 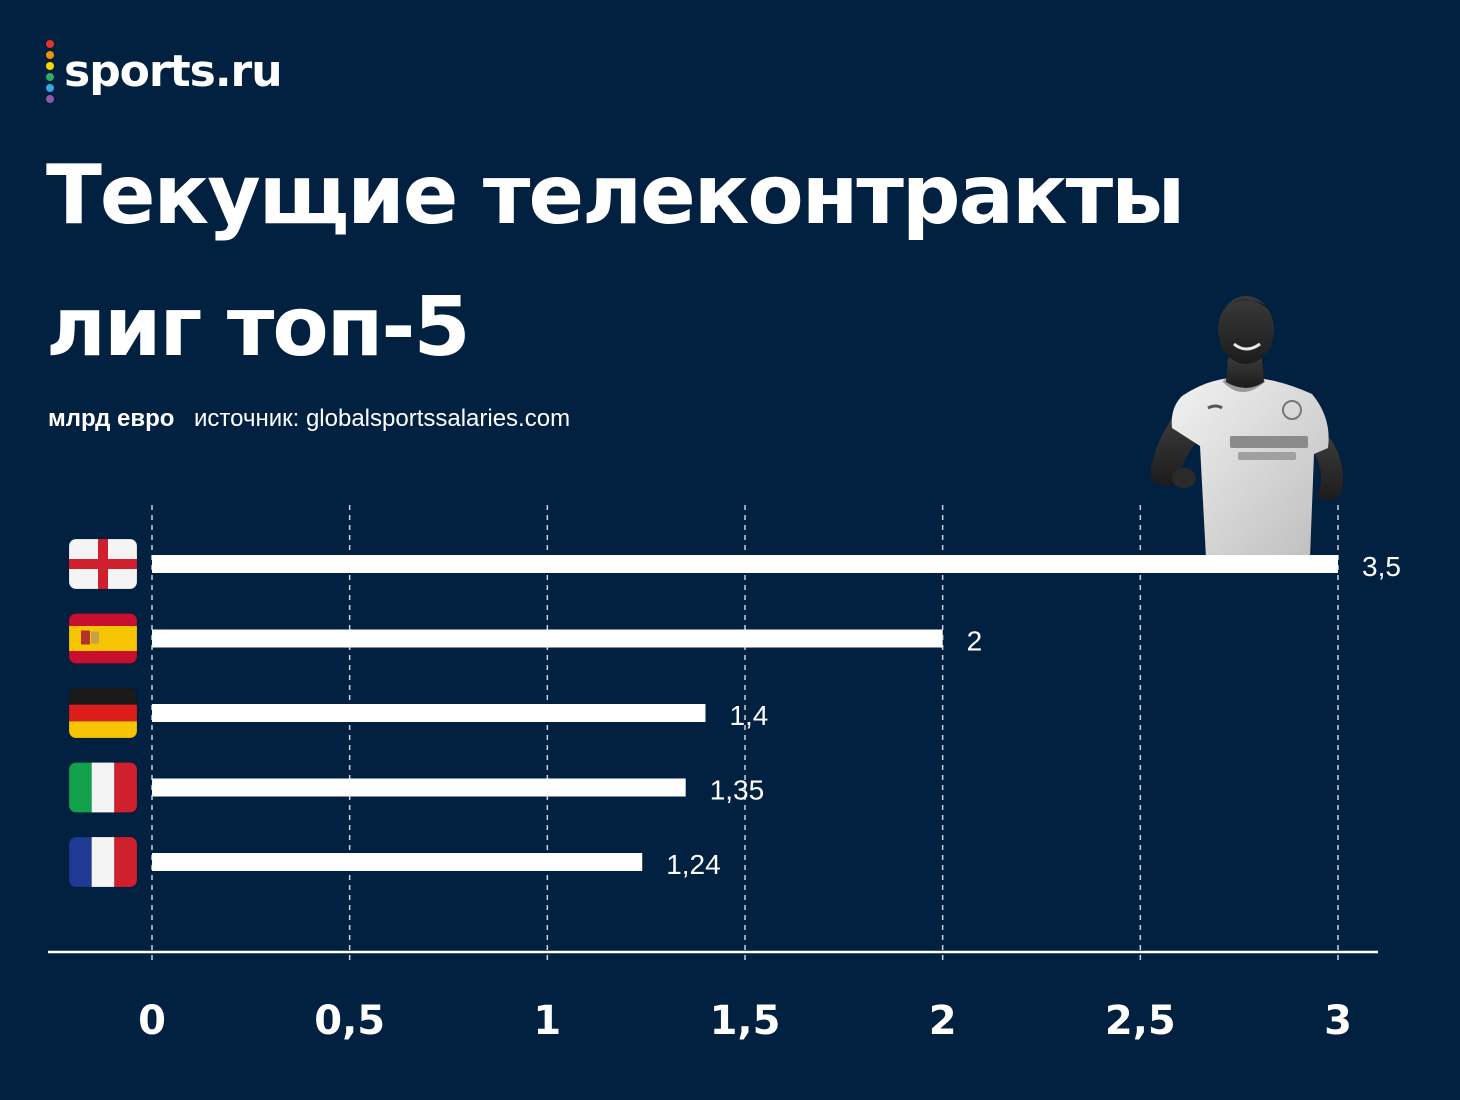 I want to click on bar-italy, so click(x=419, y=787).